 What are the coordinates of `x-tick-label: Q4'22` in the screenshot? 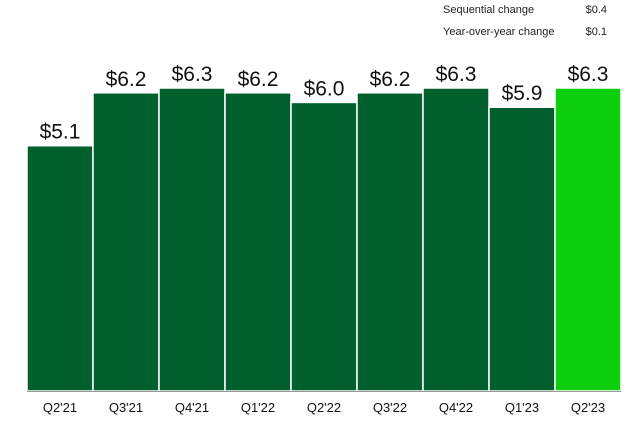 It's located at (456, 407).